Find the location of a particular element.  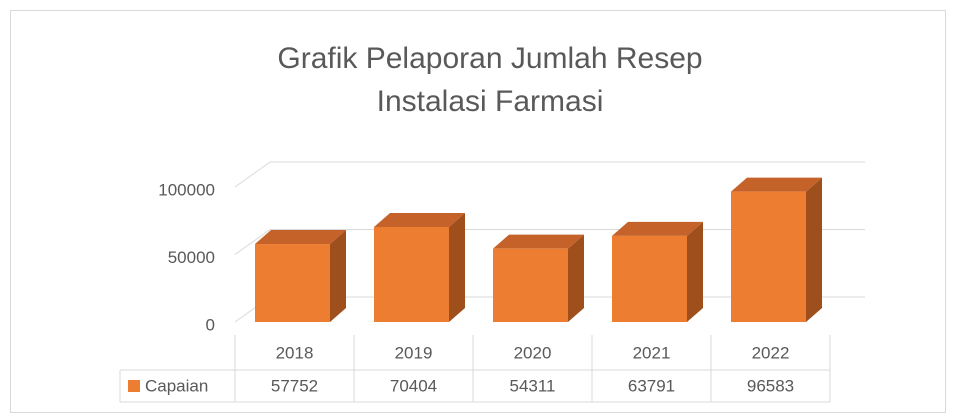

x-tick-label: 2021 is located at coordinates (652, 352).